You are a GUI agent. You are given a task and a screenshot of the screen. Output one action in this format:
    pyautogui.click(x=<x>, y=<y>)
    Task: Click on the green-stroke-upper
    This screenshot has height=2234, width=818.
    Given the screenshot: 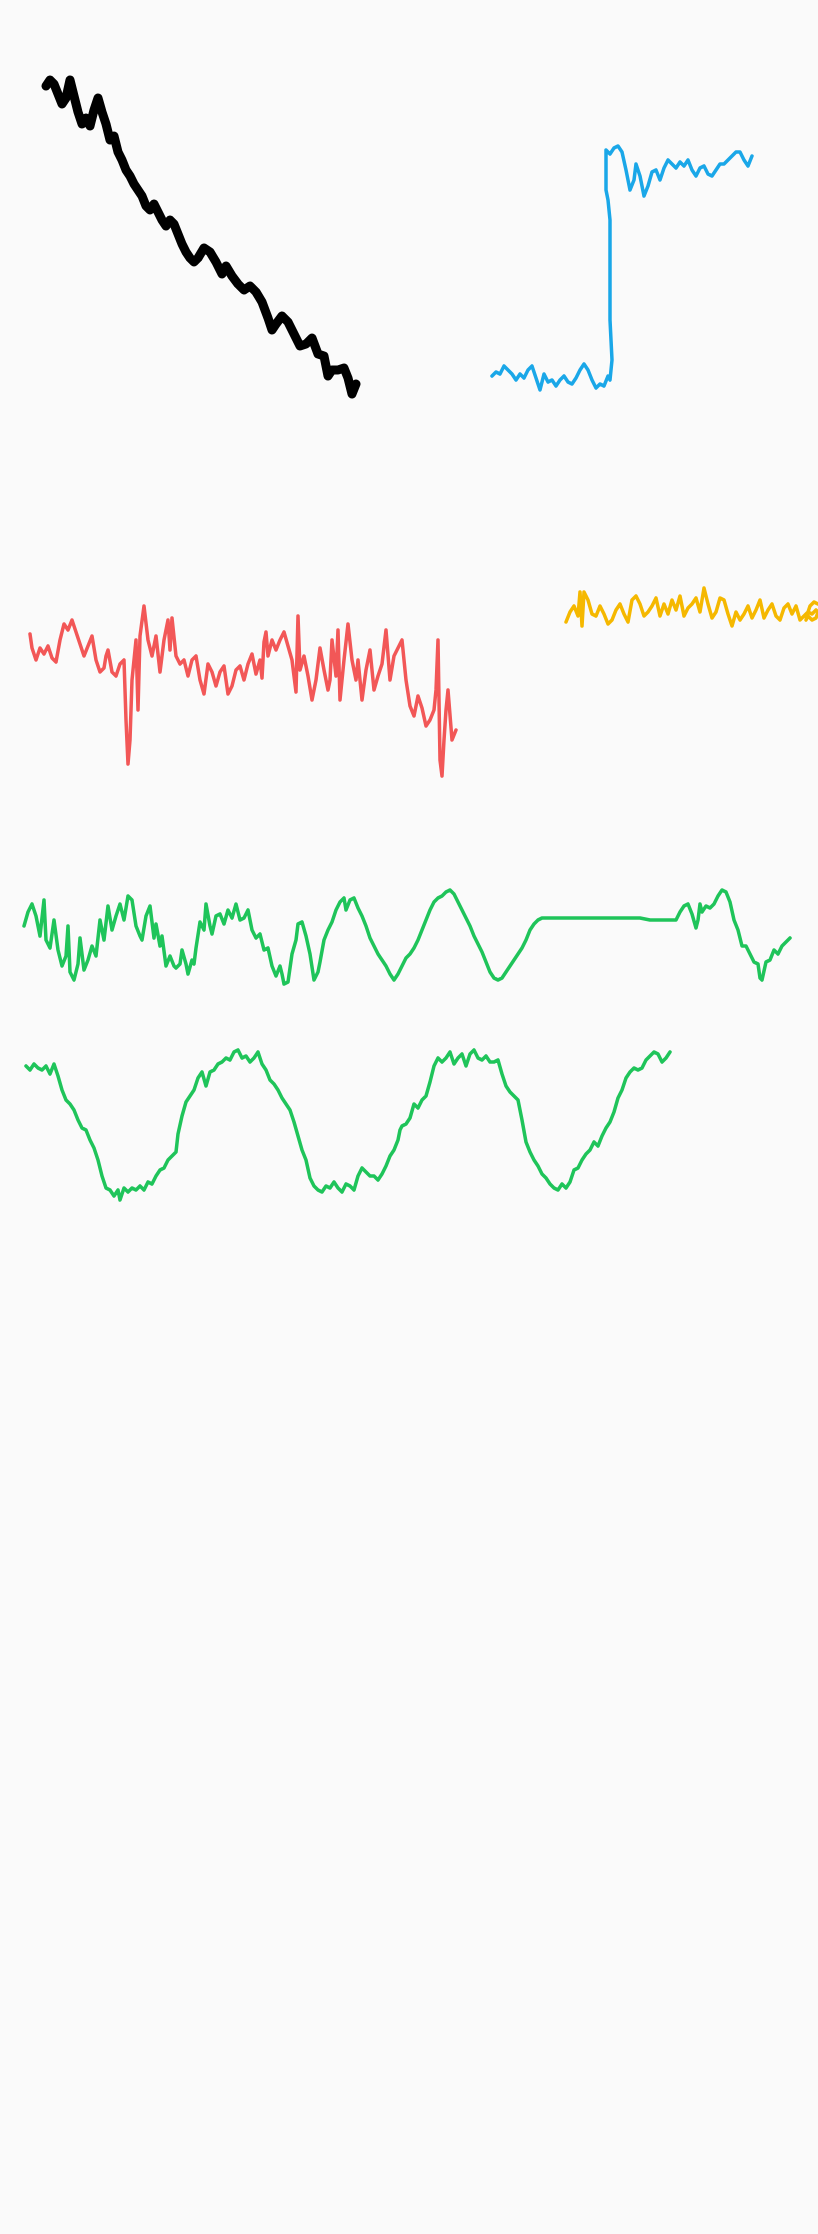 What is the action you would take?
    pyautogui.click(x=407, y=937)
    